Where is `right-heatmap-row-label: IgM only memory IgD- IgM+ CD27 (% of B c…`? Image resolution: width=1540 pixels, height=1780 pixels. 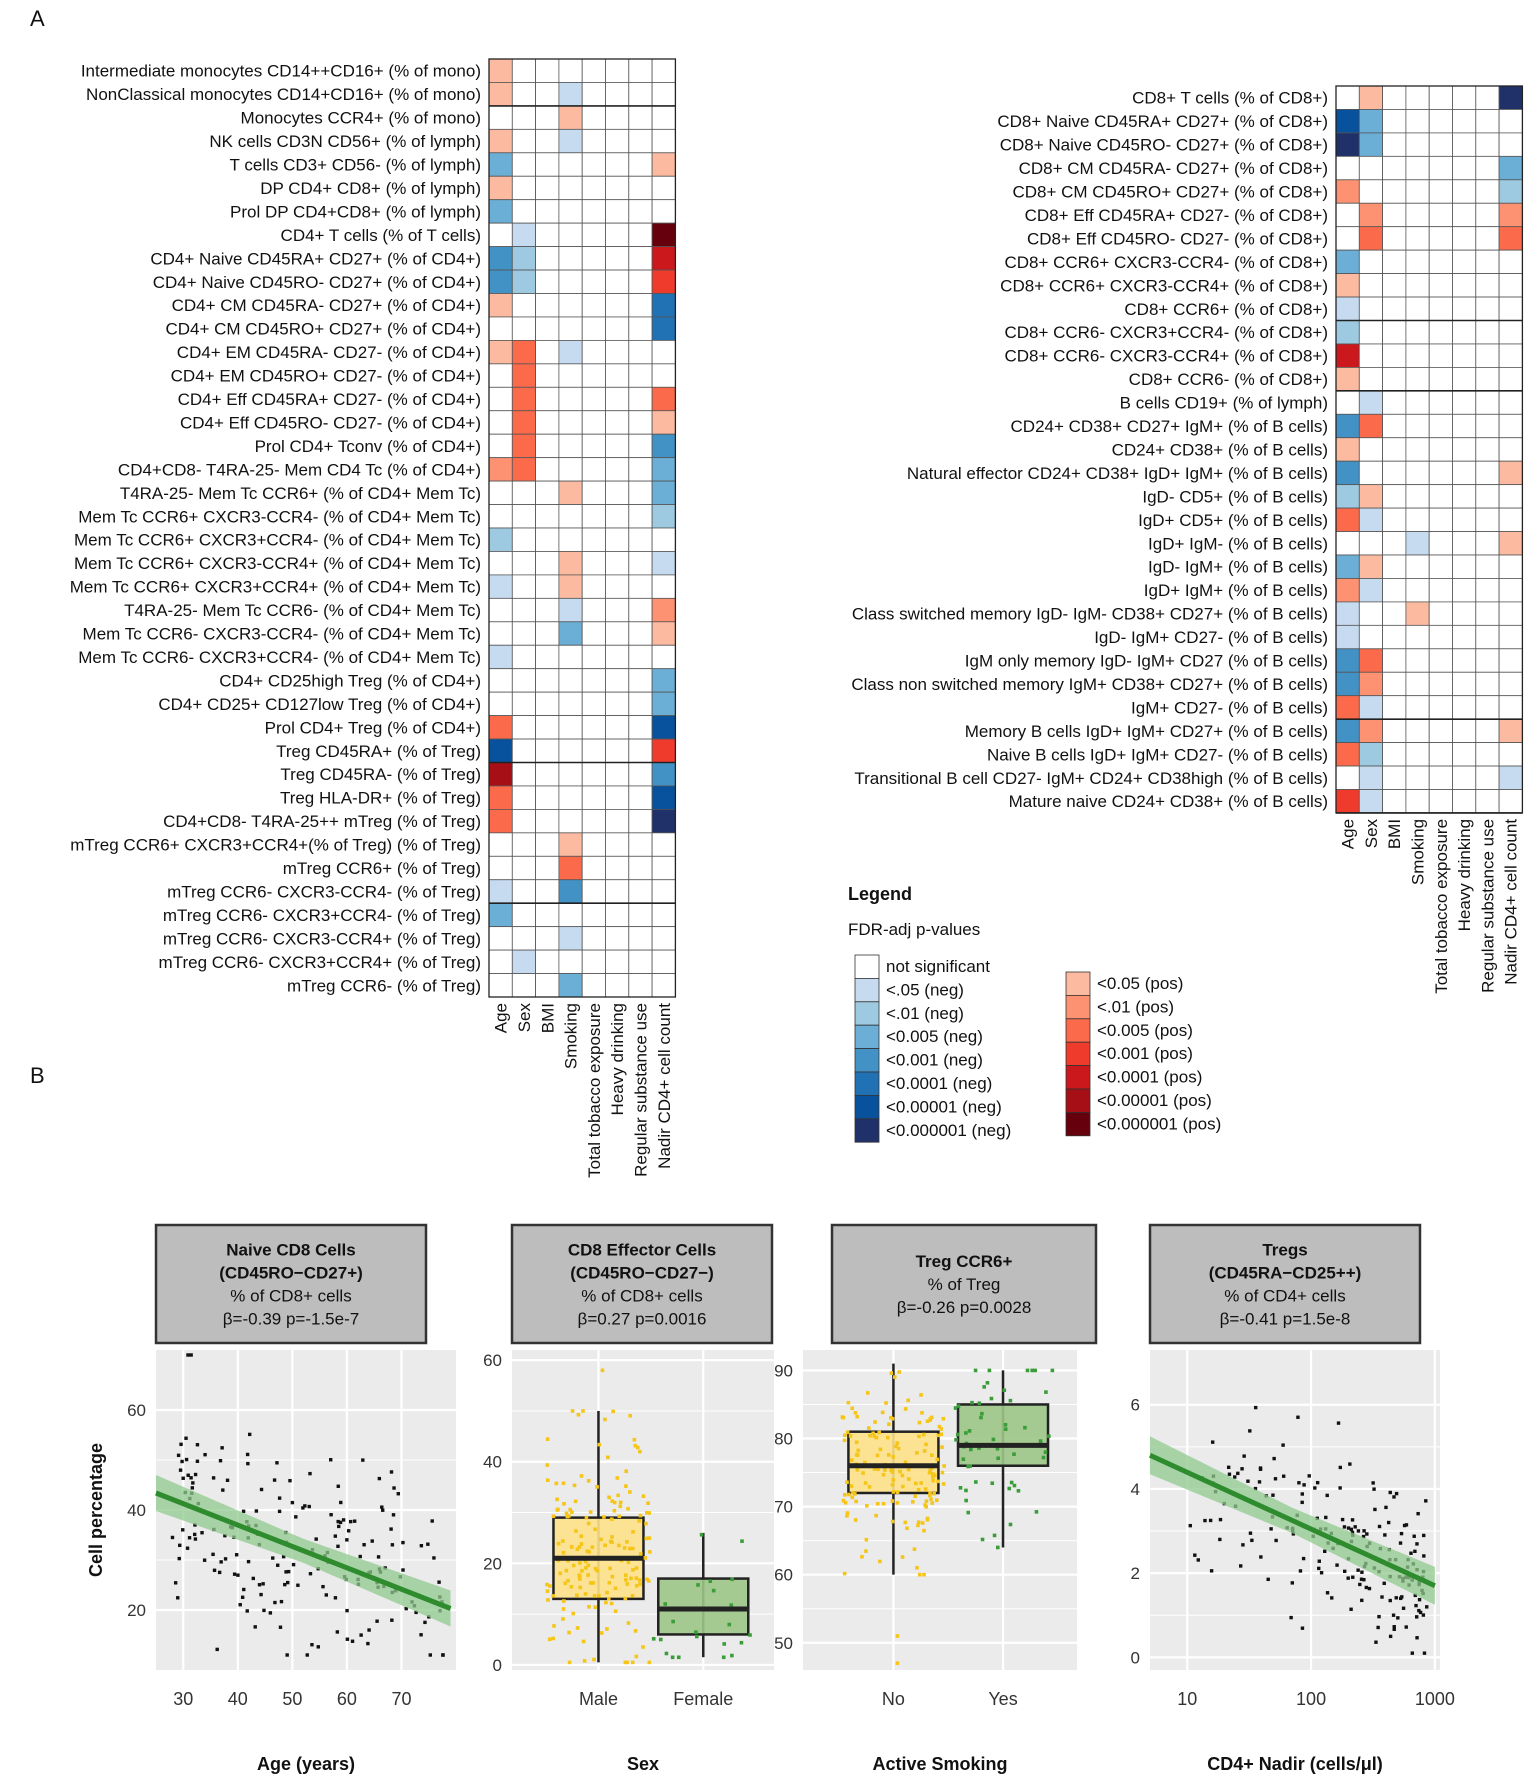 right-heatmap-row-label: IgM only memory IgD- IgM+ CD27 (% of B c… is located at coordinates (1146, 661).